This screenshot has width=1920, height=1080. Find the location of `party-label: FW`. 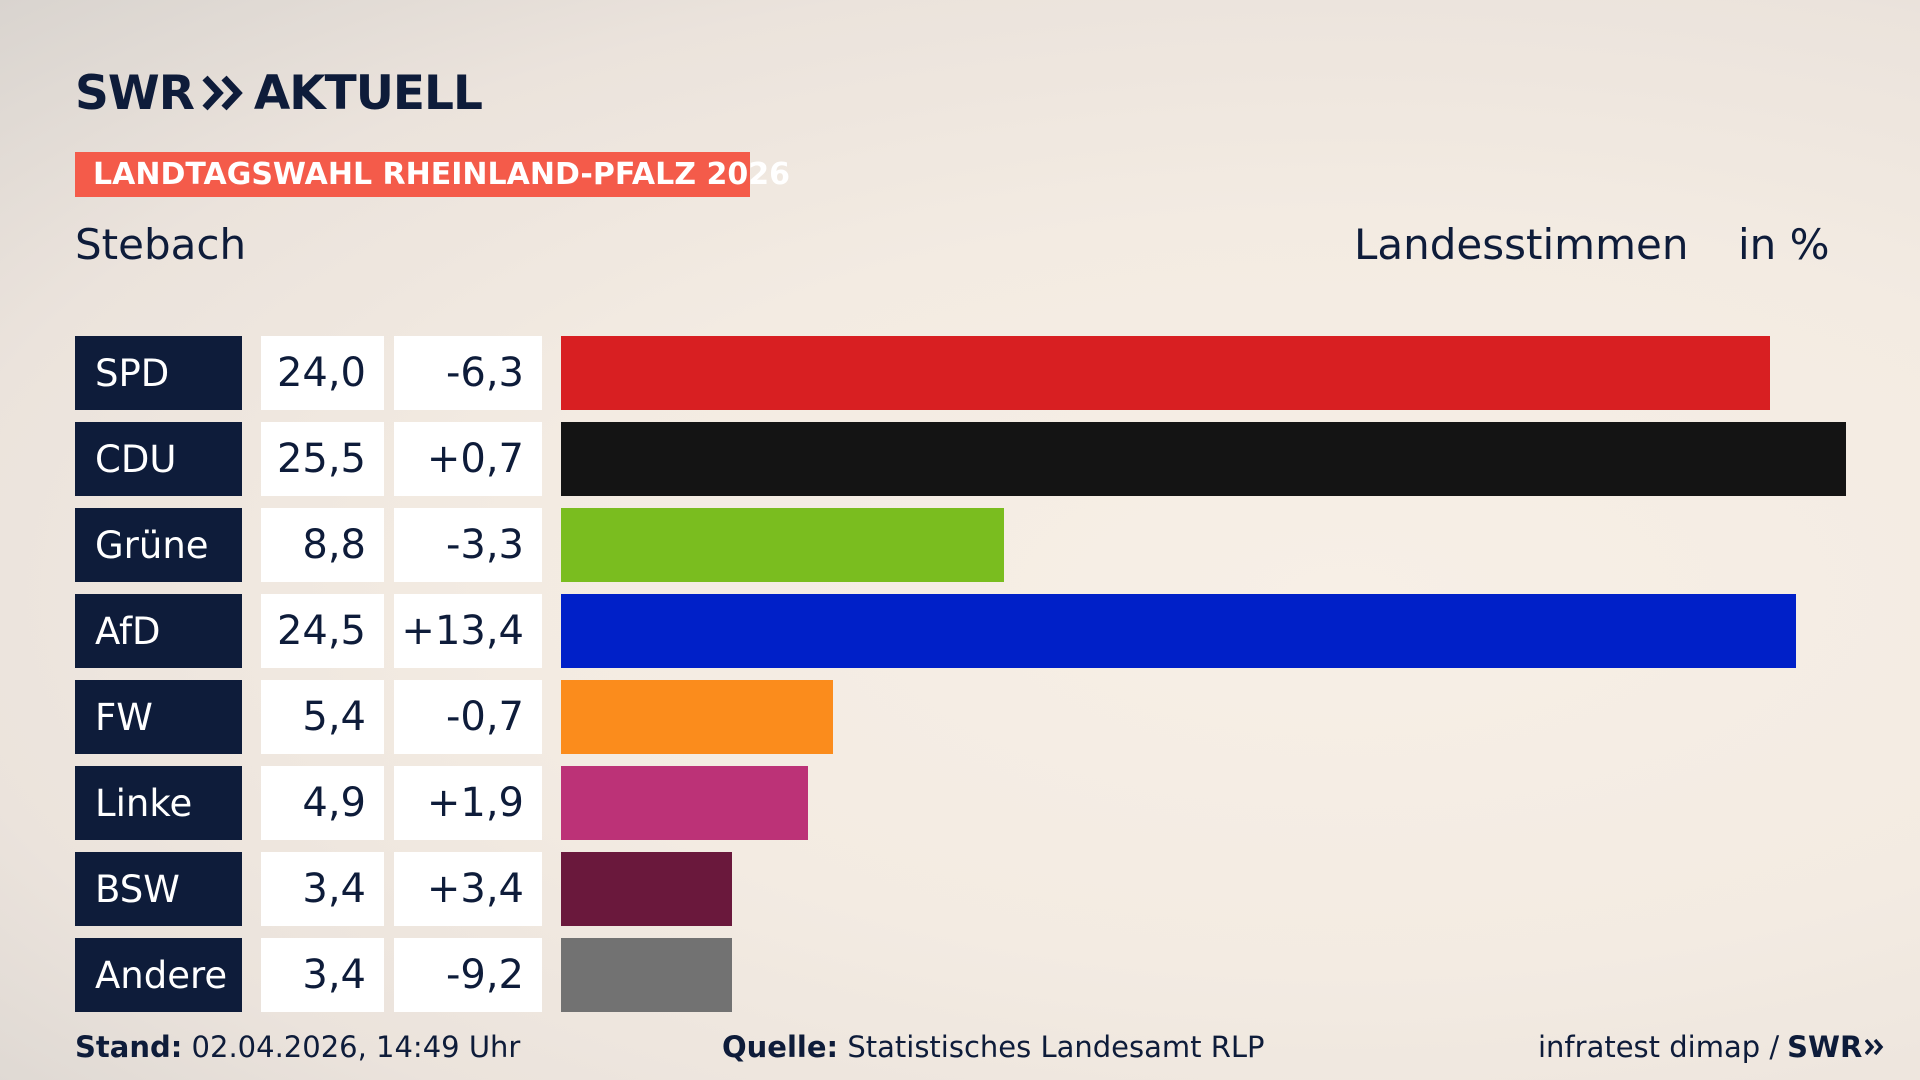

party-label: FW is located at coordinates (158, 717).